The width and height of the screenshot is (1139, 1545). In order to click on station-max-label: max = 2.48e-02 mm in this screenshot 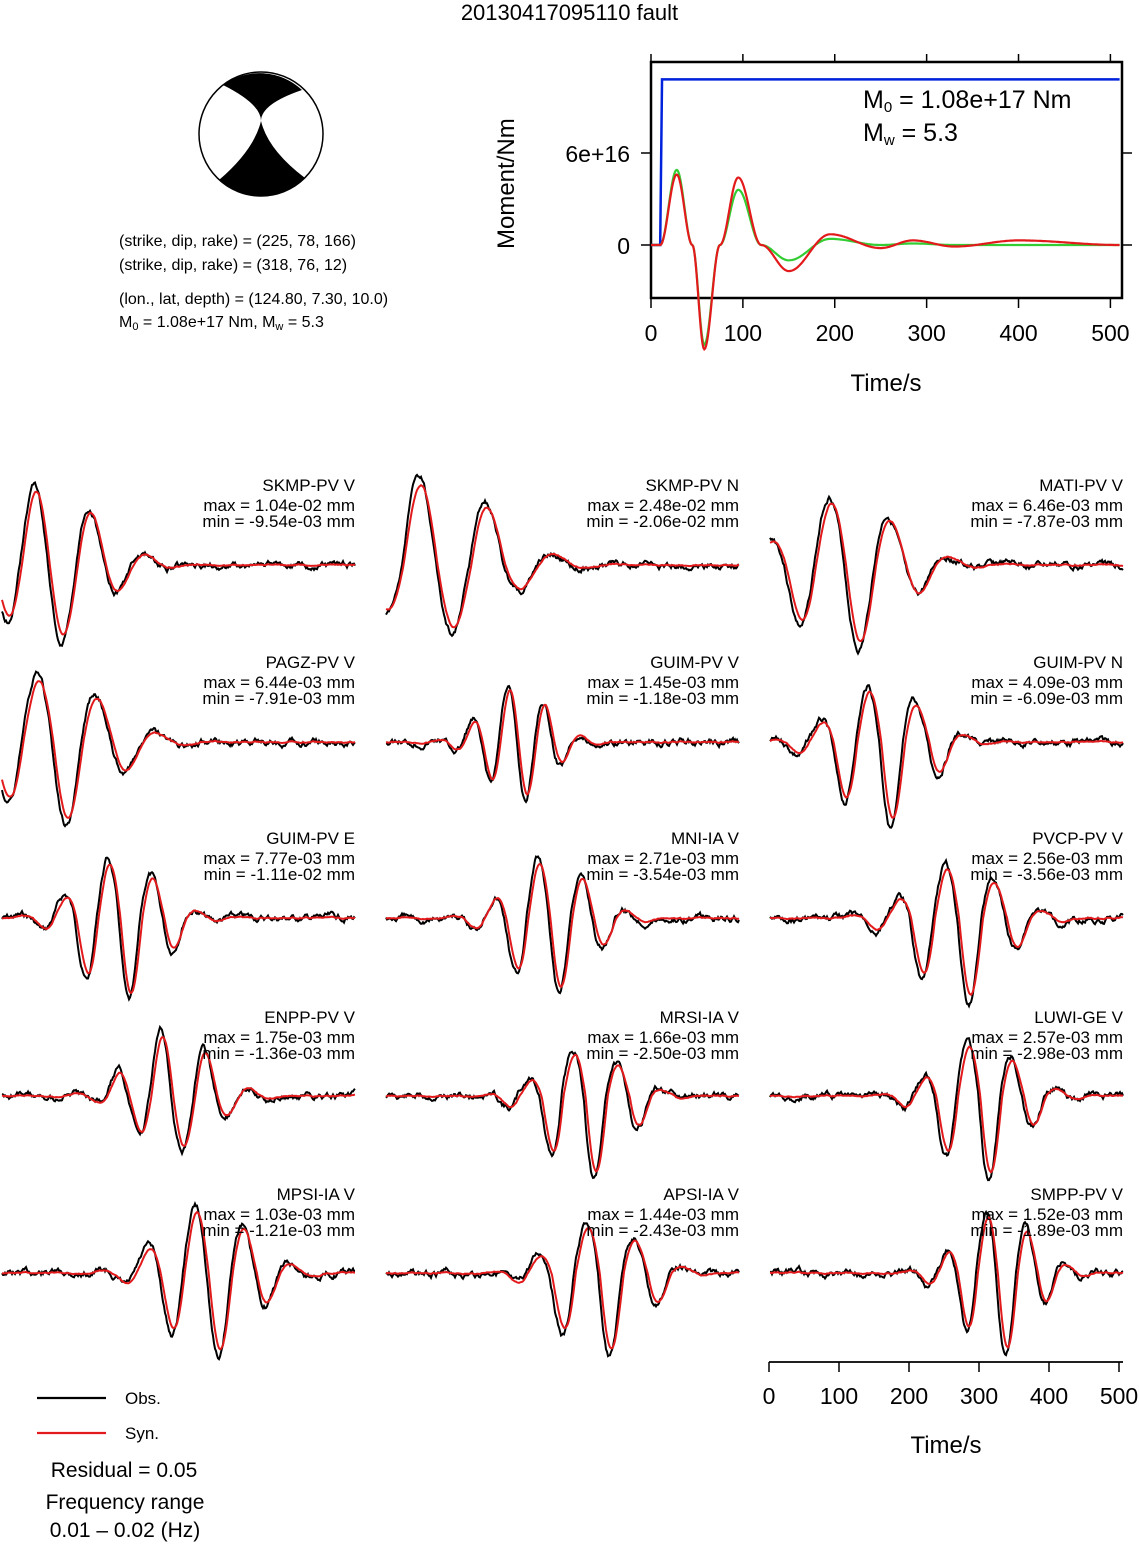, I will do `click(663, 505)`.